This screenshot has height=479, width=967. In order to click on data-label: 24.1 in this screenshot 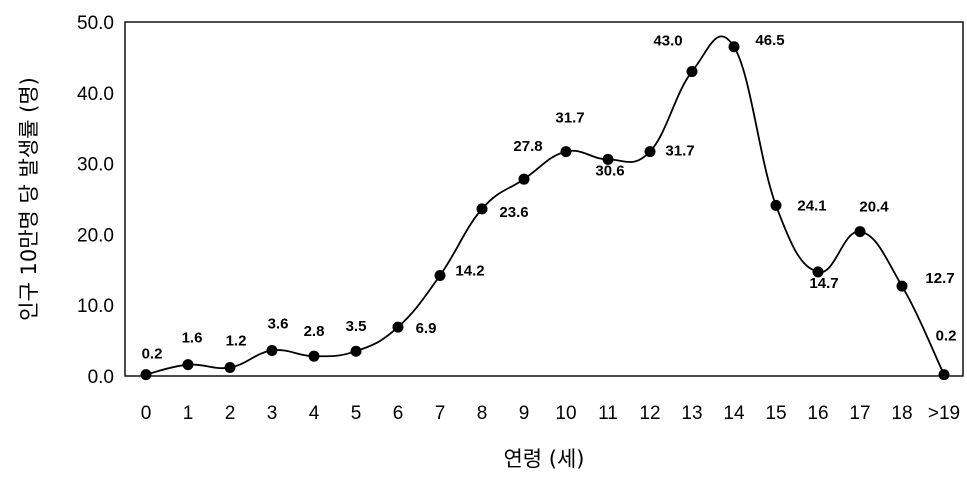, I will do `click(811, 205)`.